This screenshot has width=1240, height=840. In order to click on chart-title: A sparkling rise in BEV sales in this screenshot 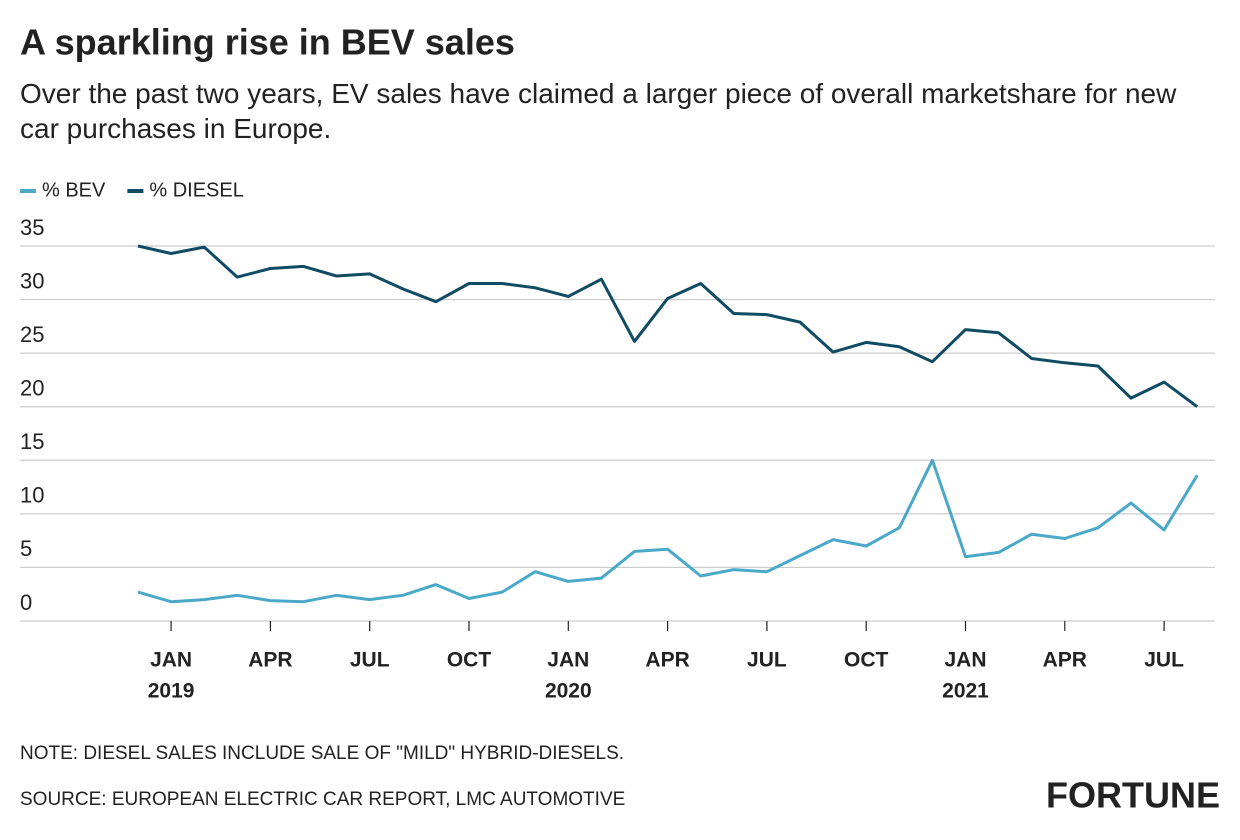, I will do `click(267, 42)`.